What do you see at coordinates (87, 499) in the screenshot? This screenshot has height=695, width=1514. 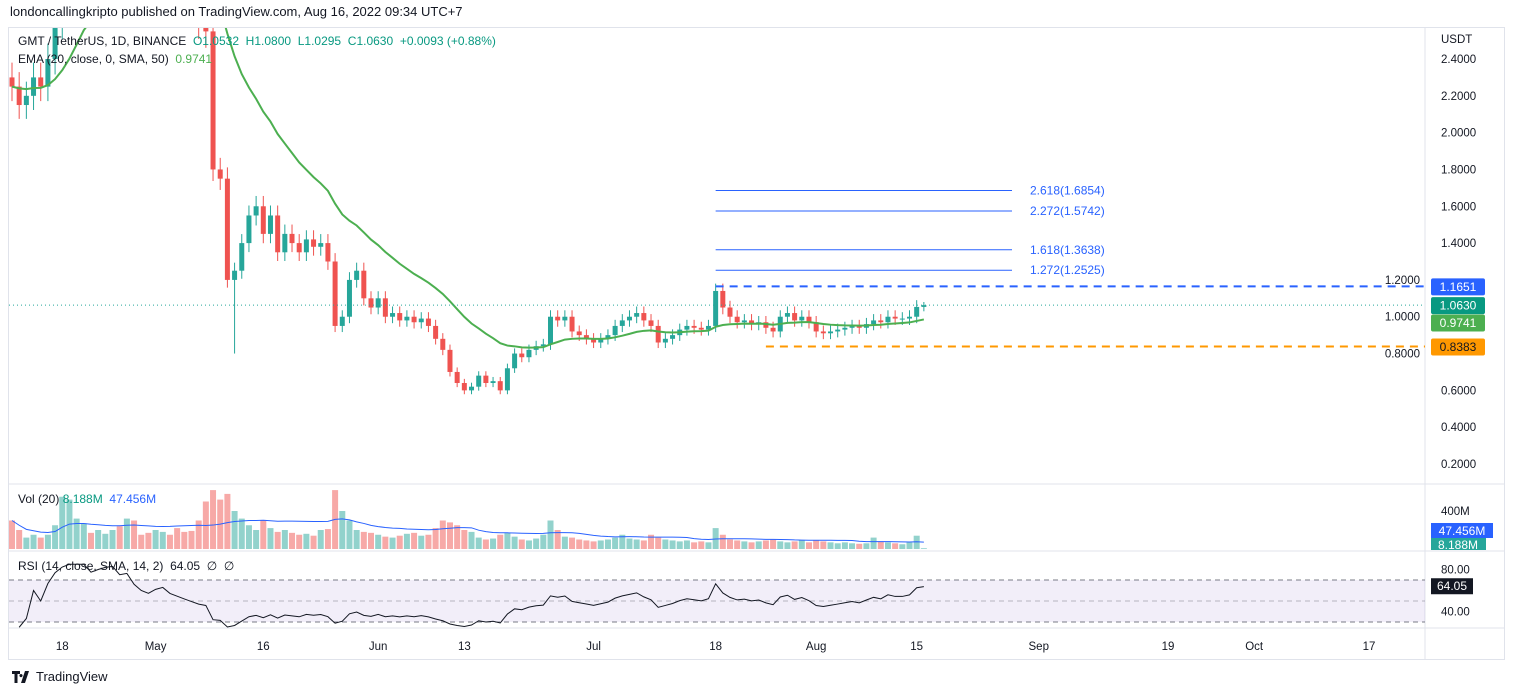 I see `volume-legend: Vol (20) 8.188M 47.456M` at bounding box center [87, 499].